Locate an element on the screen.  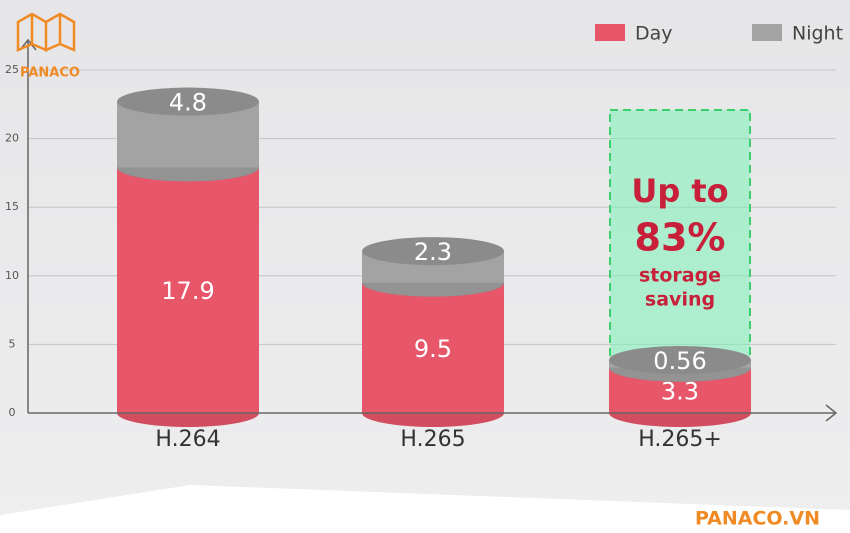
legend-label: Day is located at coordinates (654, 34).